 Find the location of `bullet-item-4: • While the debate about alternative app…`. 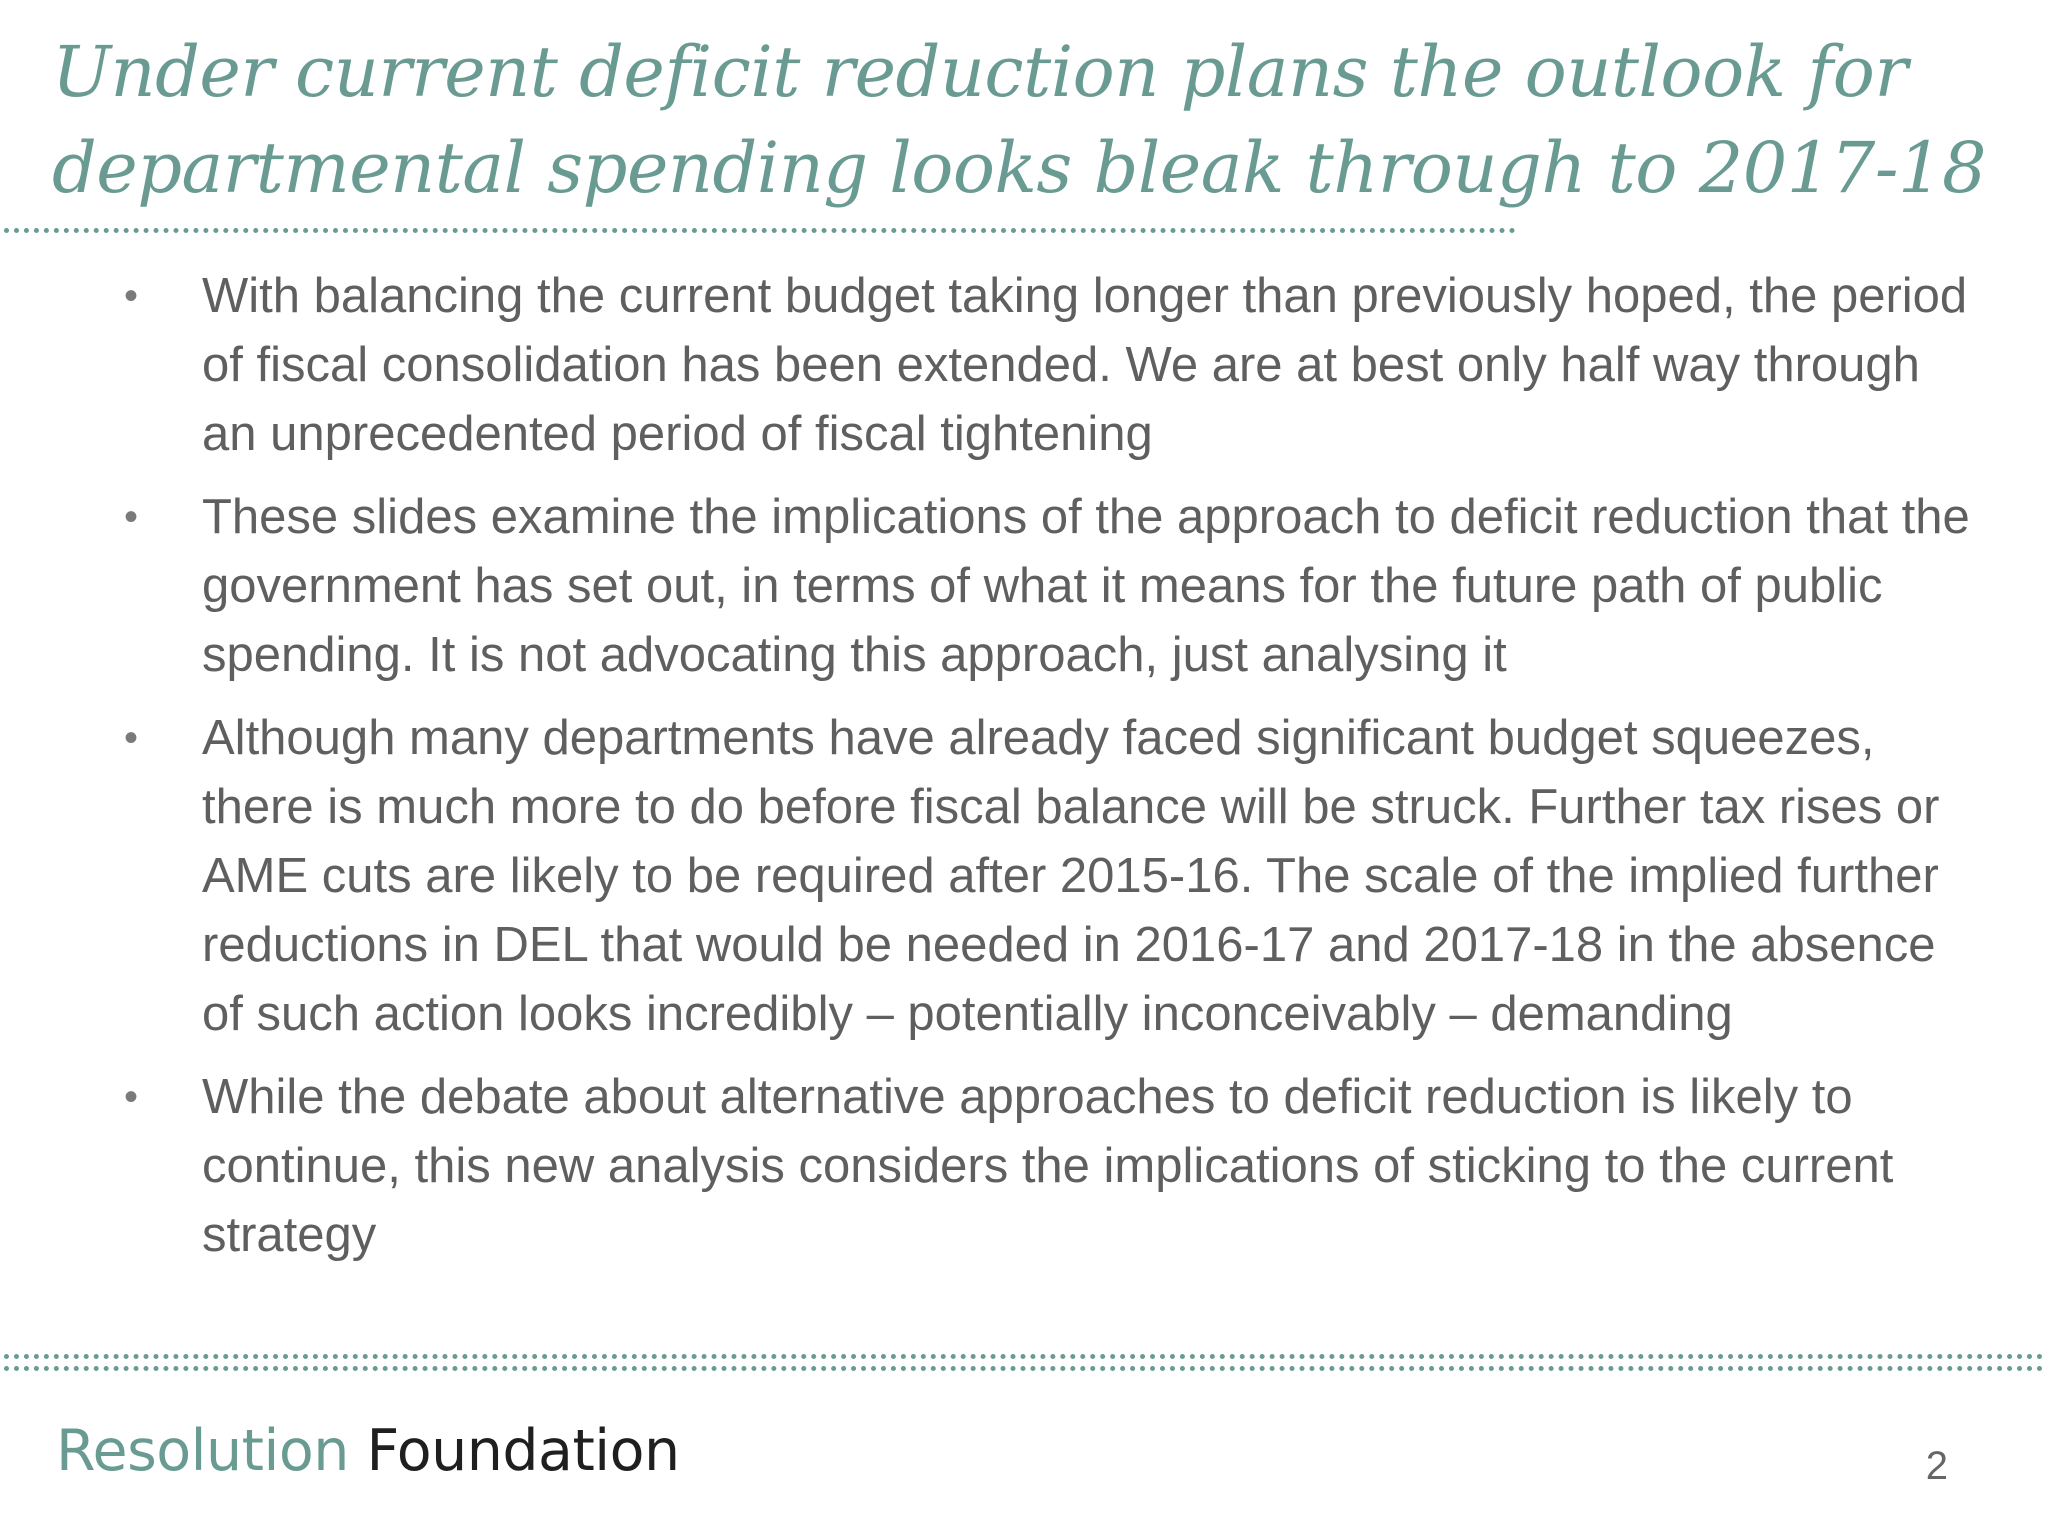

bullet-item-4: • While the debate about alternative app… is located at coordinates (1050, 1166).